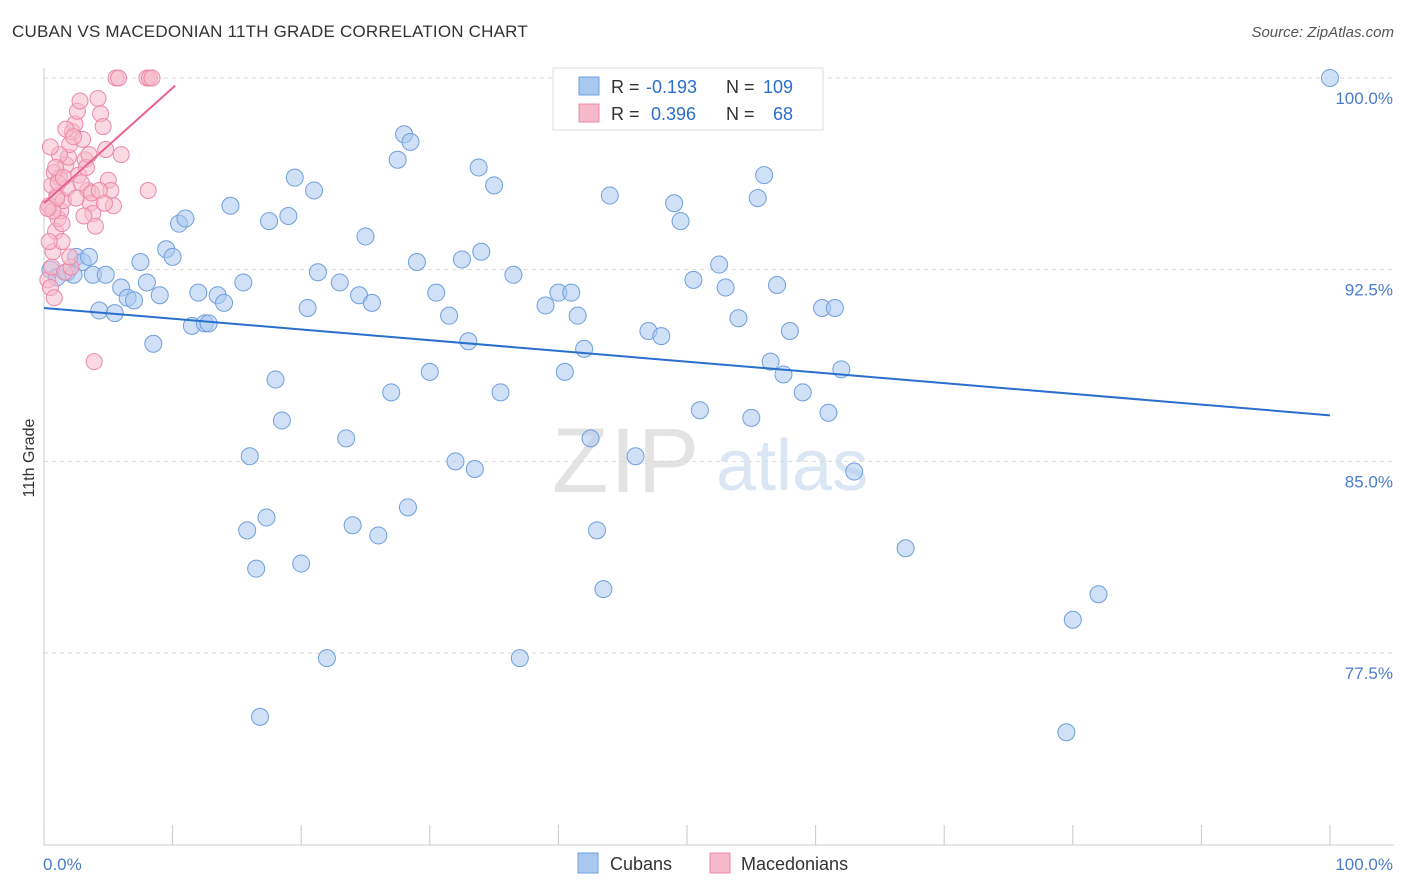  I want to click on legend-n-value-cubans: 109, so click(778, 87).